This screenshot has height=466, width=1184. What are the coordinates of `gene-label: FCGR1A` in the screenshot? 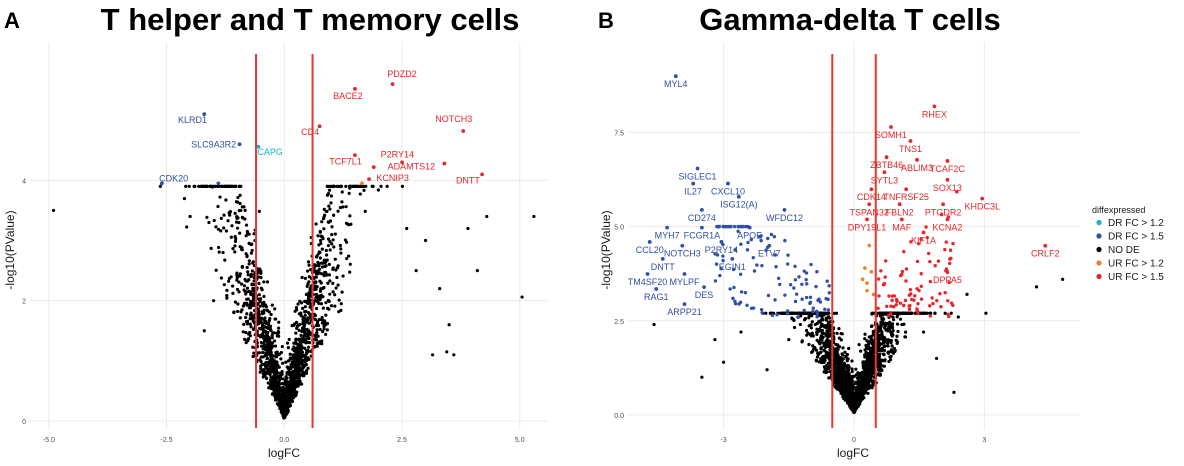 It's located at (702, 236).